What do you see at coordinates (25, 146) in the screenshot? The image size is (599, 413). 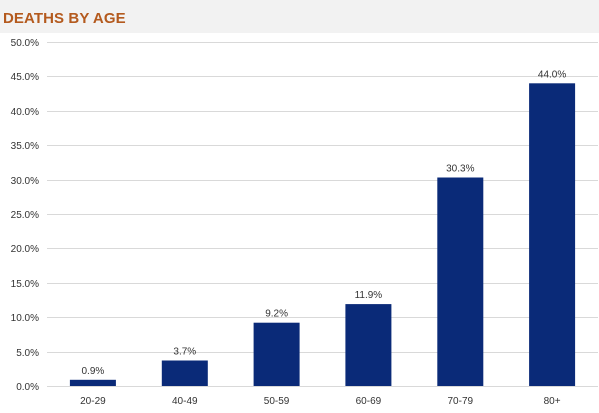 I see `y-tick-label: 35.0%` at bounding box center [25, 146].